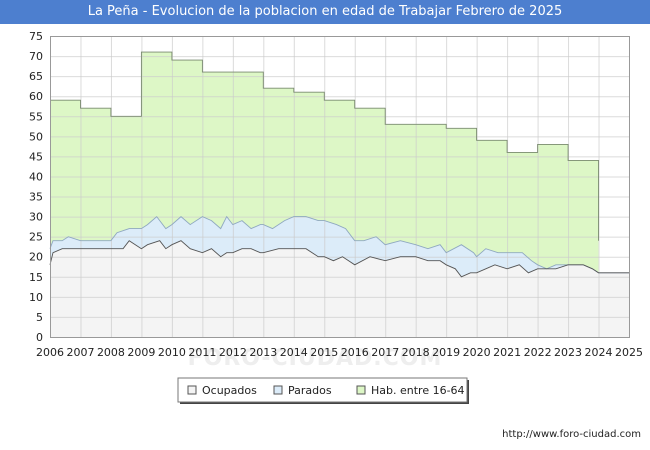 The width and height of the screenshot is (650, 450). I want to click on x-tick-label: 2024, so click(599, 352).